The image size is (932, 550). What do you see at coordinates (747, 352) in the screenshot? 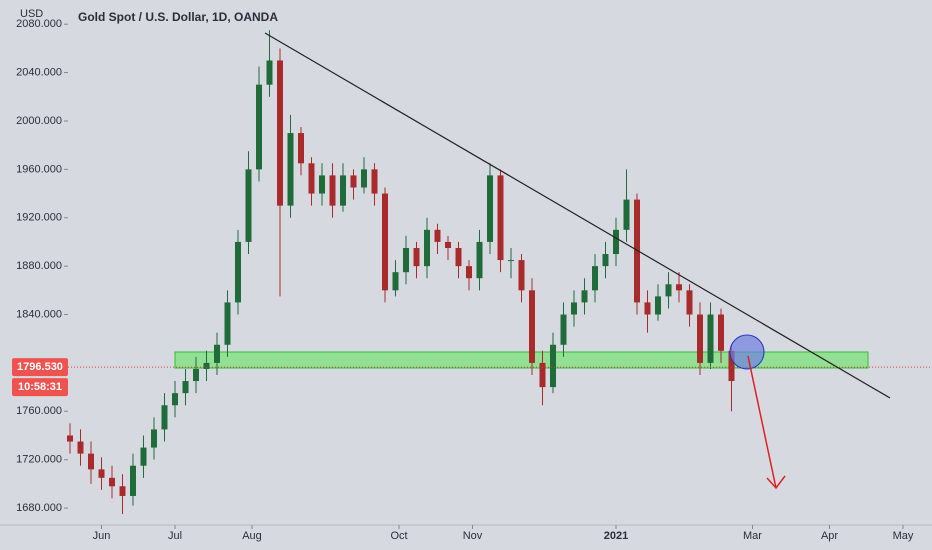
I see `highlight-circle` at bounding box center [747, 352].